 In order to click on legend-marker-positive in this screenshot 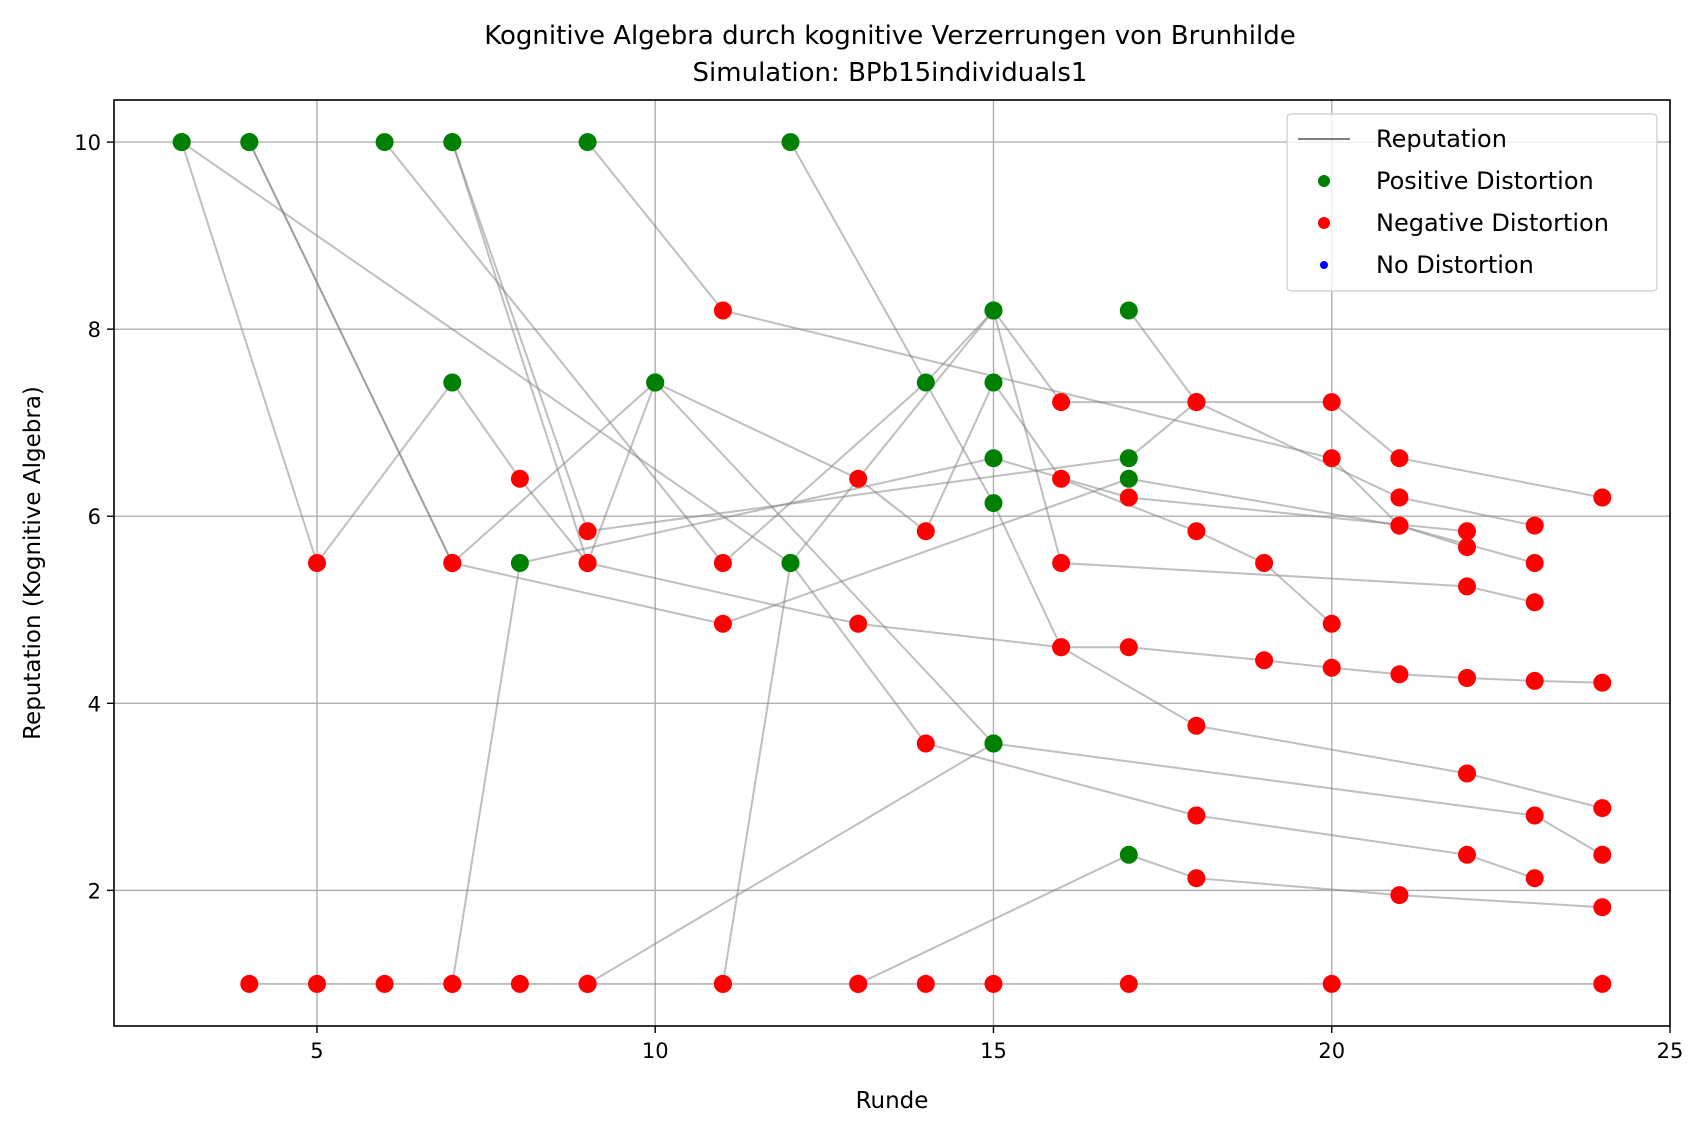, I will do `click(1324, 181)`.